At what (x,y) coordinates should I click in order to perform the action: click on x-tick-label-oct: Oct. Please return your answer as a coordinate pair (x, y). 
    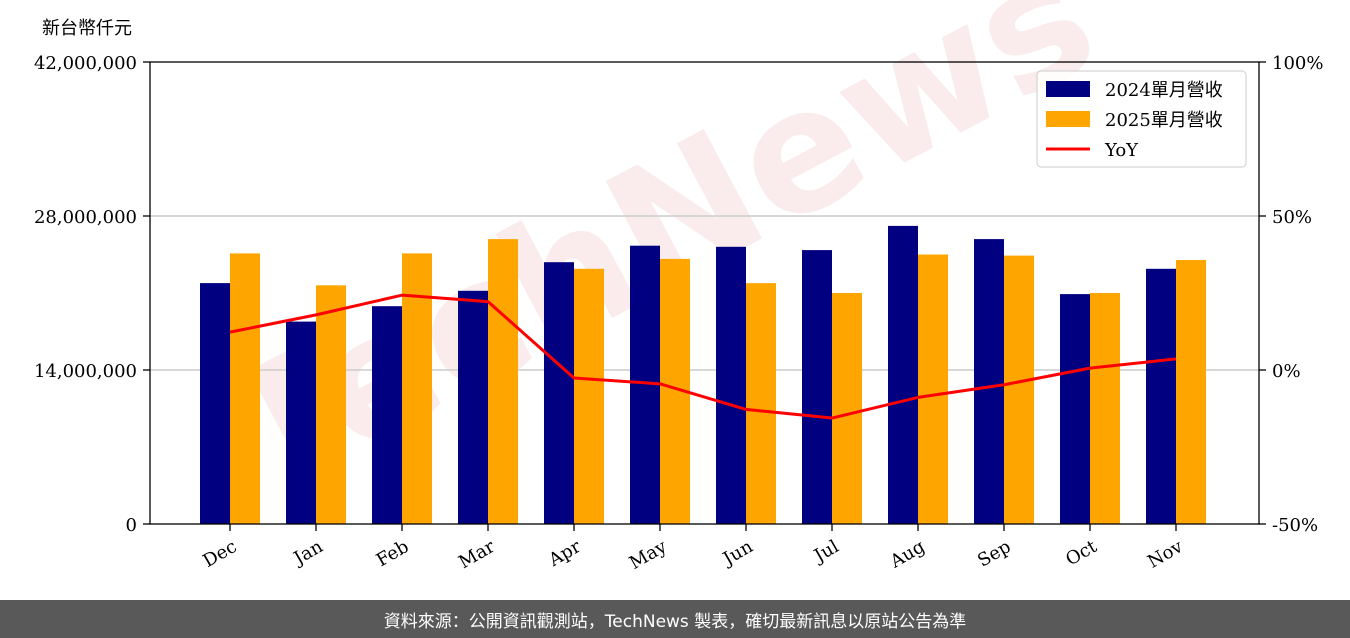
    Looking at the image, I should click on (1081, 553).